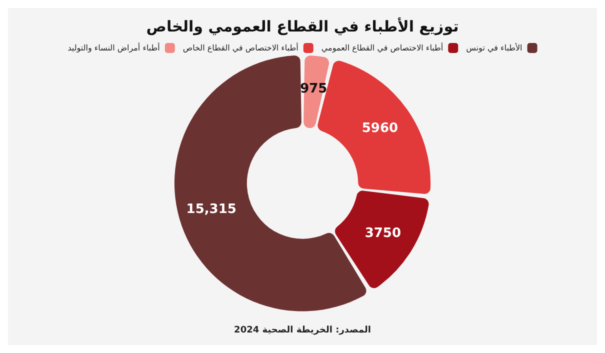  Describe the element at coordinates (114, 47) in the screenshot. I see `legend-label: أطباء أمراض النساء والتوليد` at that location.